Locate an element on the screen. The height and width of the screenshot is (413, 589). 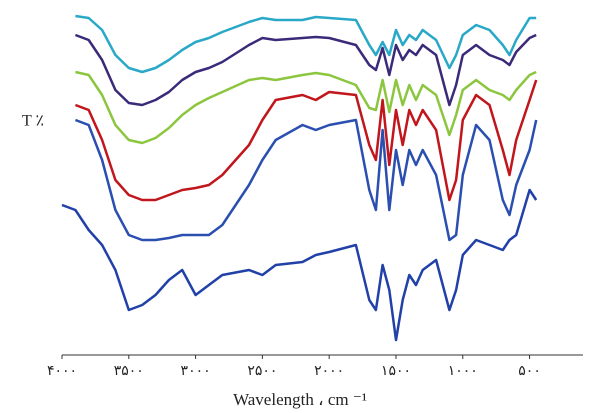
x-tick-label: ۵۰۰ is located at coordinates (529, 371).